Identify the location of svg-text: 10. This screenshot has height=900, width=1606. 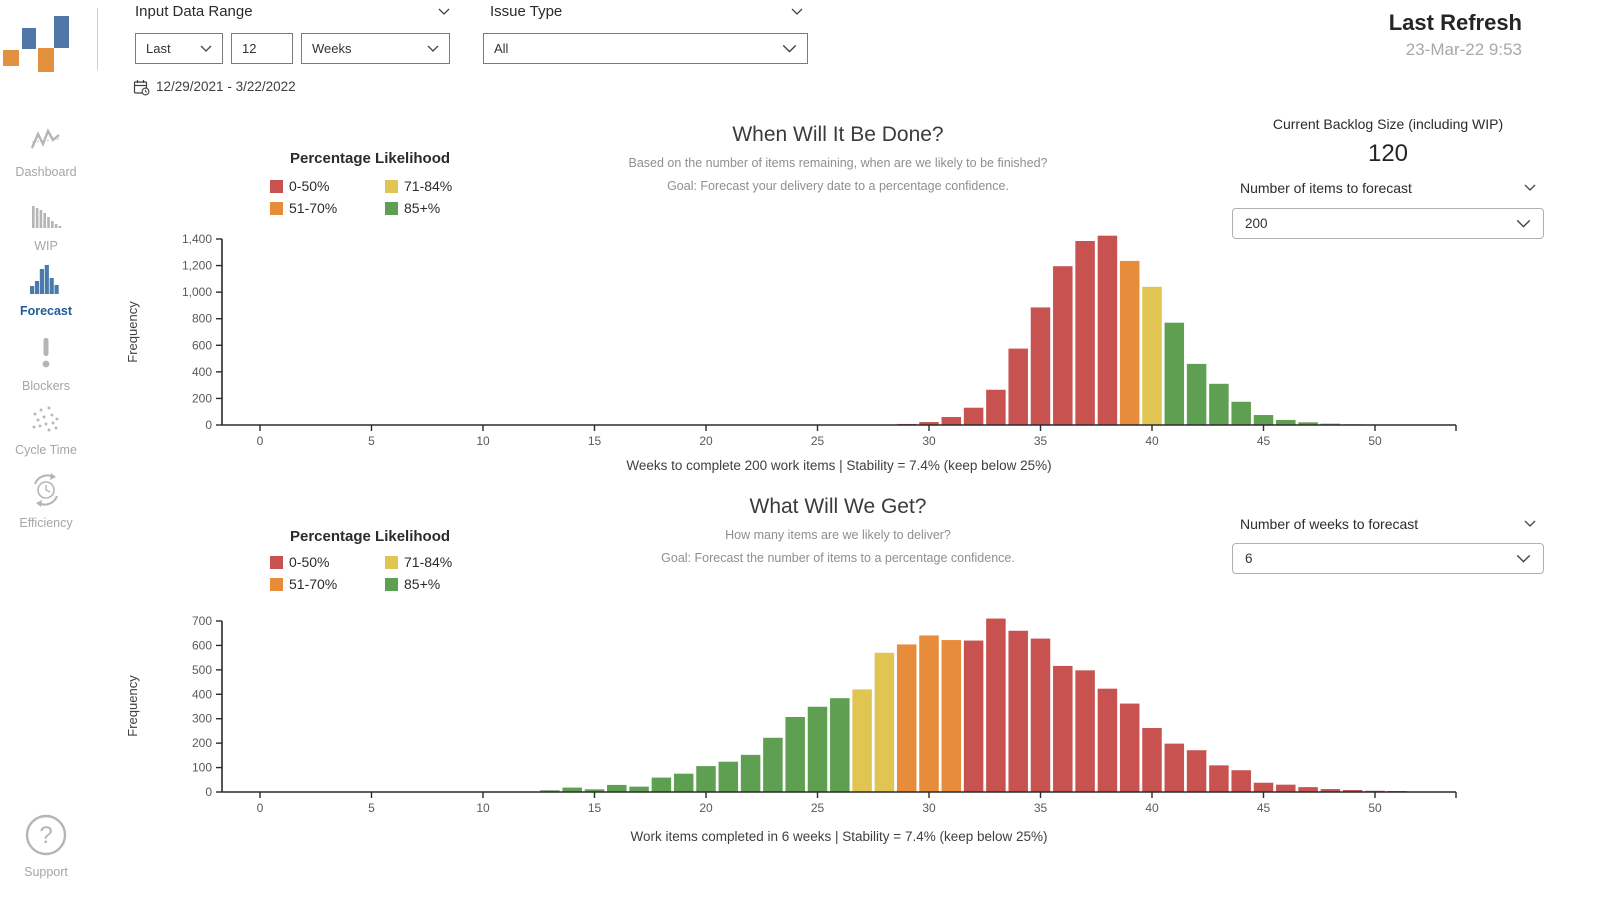
(483, 441).